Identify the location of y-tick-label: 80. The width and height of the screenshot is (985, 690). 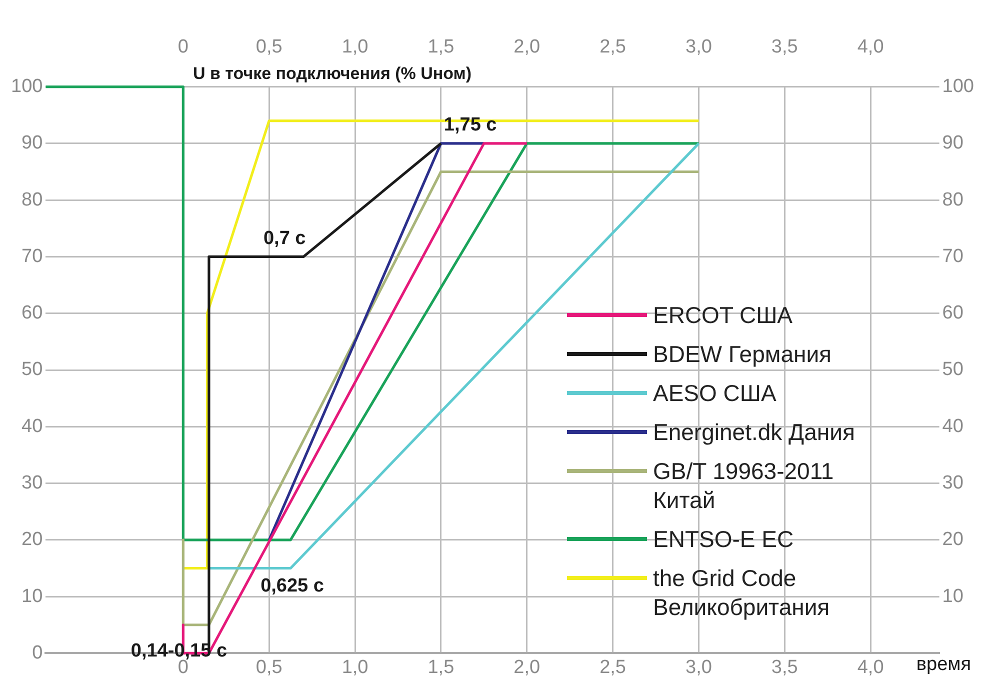
(32, 199).